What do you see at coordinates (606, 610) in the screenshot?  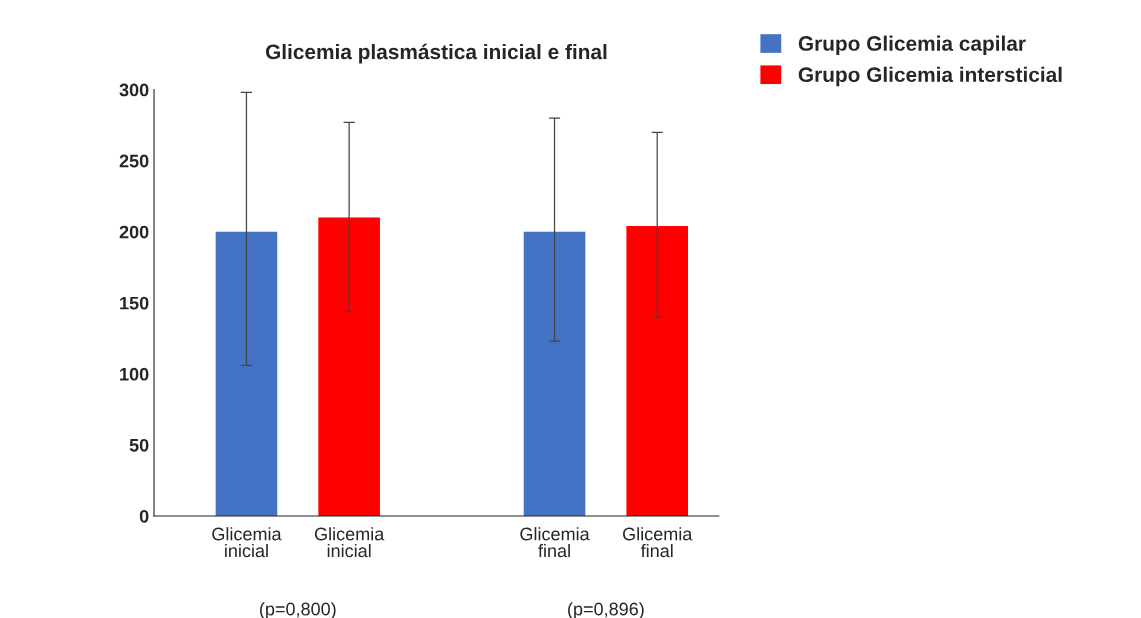 I see `text: (p=0,896)` at bounding box center [606, 610].